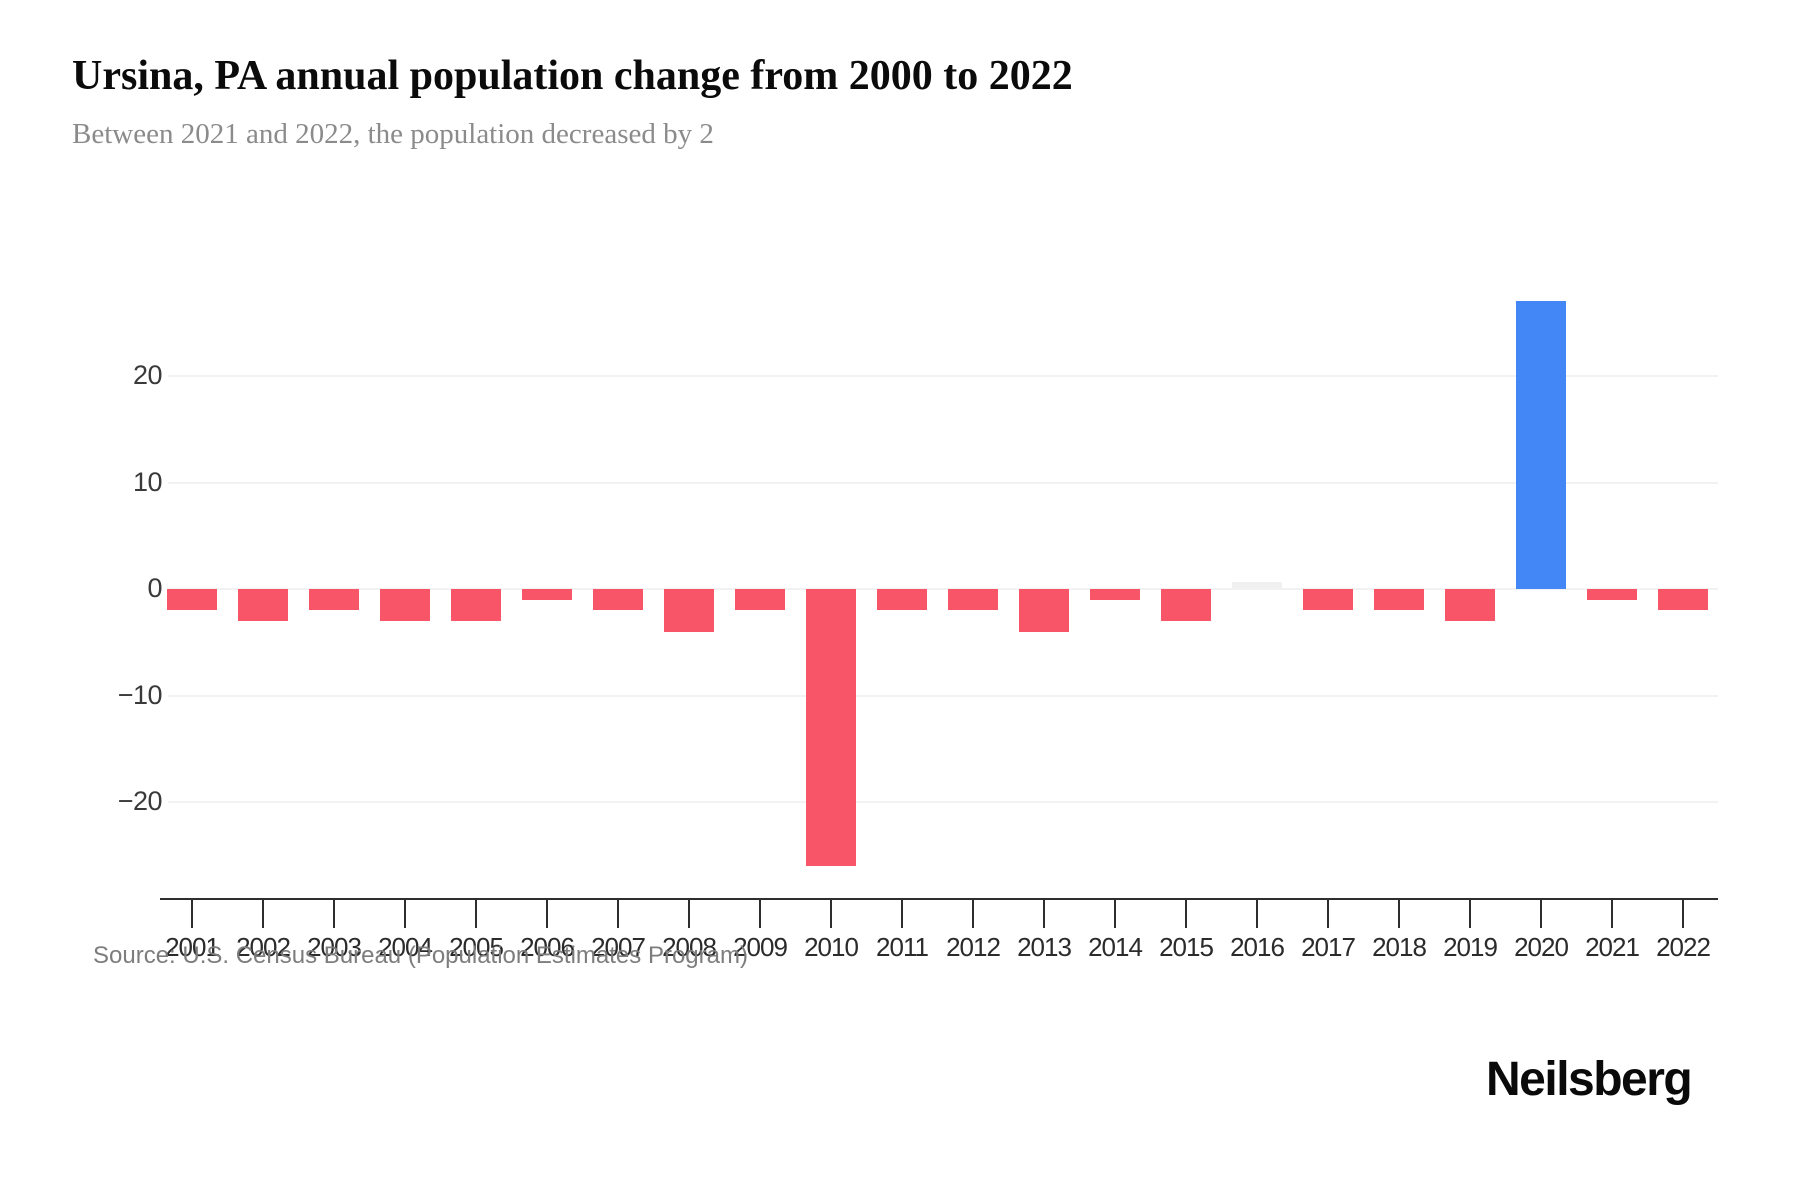 This screenshot has height=1200, width=1800. Describe the element at coordinates (902, 947) in the screenshot. I see `x-tick-label-2011: 2011` at that location.